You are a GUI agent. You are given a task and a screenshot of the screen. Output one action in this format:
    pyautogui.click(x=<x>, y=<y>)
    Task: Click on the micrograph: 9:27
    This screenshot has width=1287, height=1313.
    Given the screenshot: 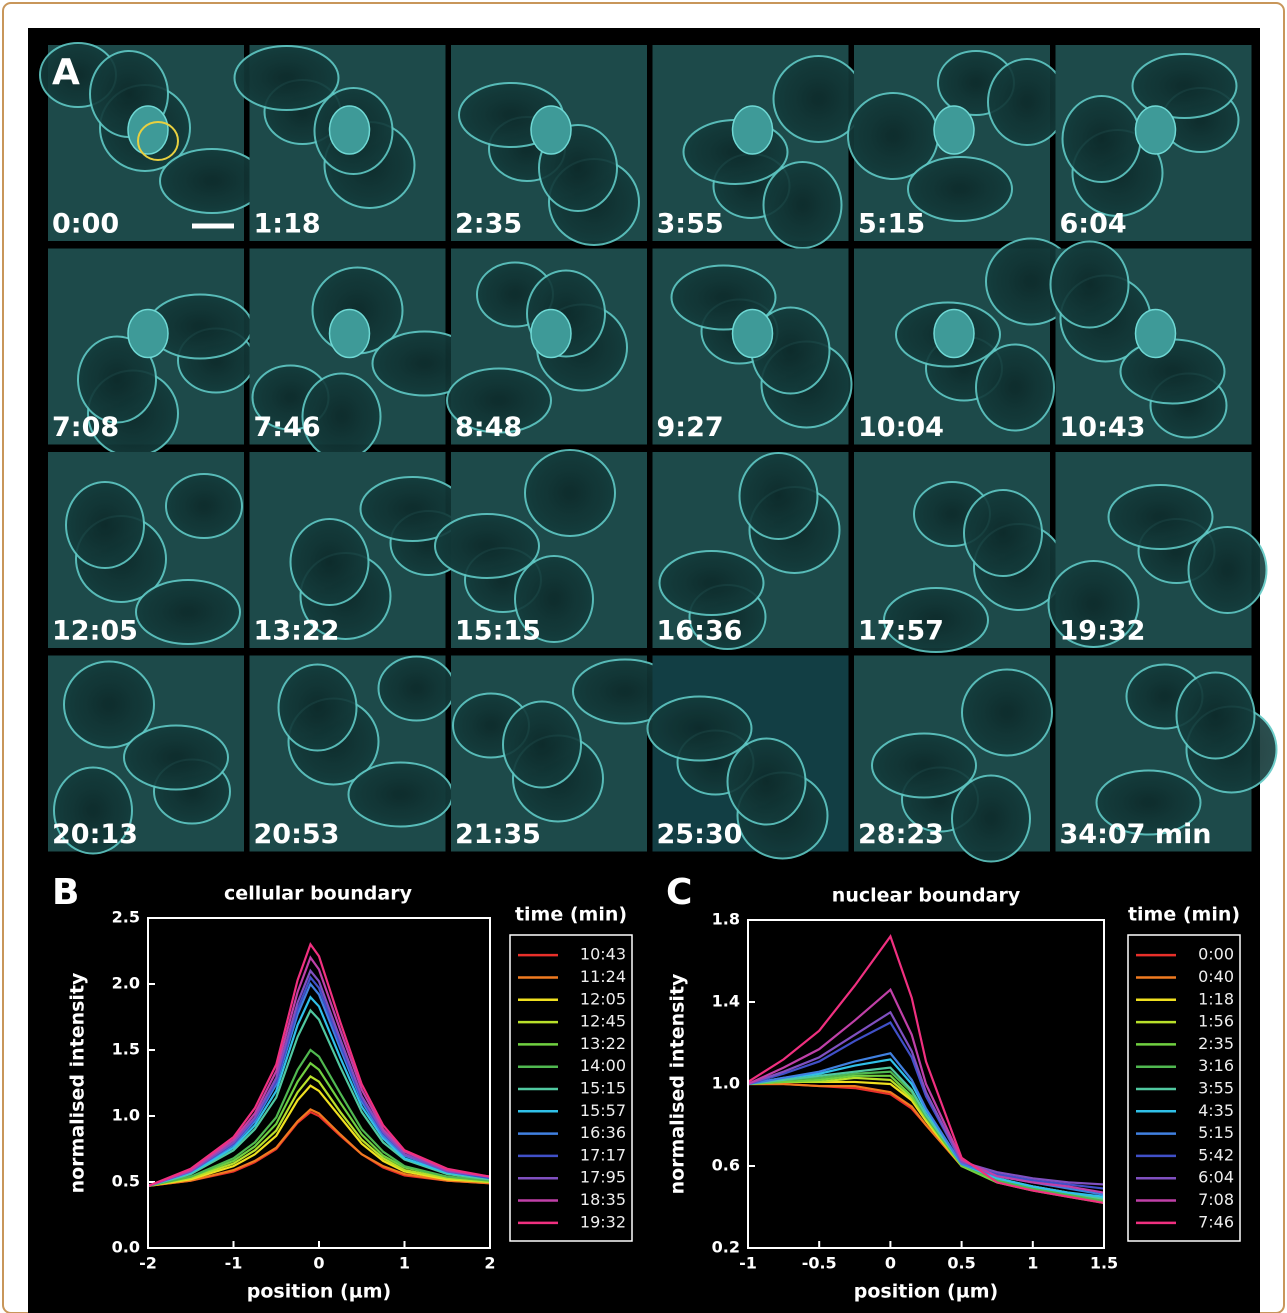 What is the action you would take?
    pyautogui.click(x=752, y=346)
    